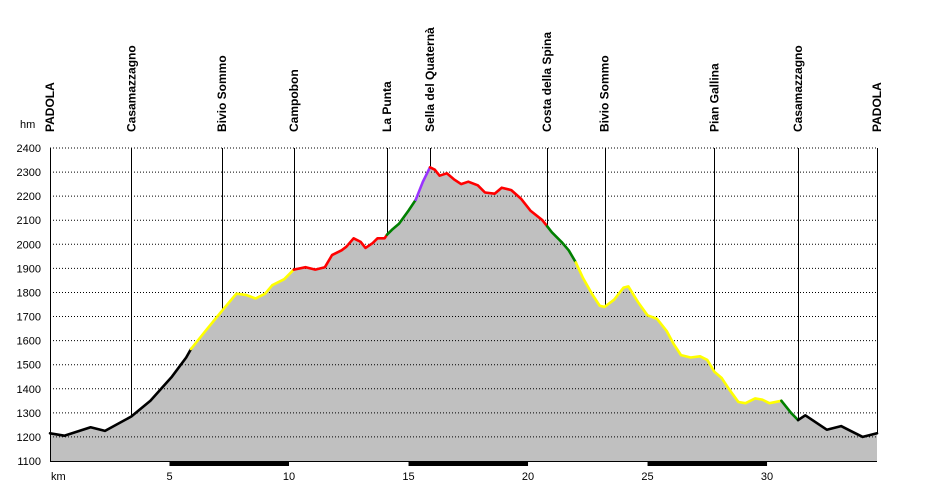  Describe the element at coordinates (798, 88) in the screenshot. I see `waypoint-label-9: Casamazzagno` at that location.